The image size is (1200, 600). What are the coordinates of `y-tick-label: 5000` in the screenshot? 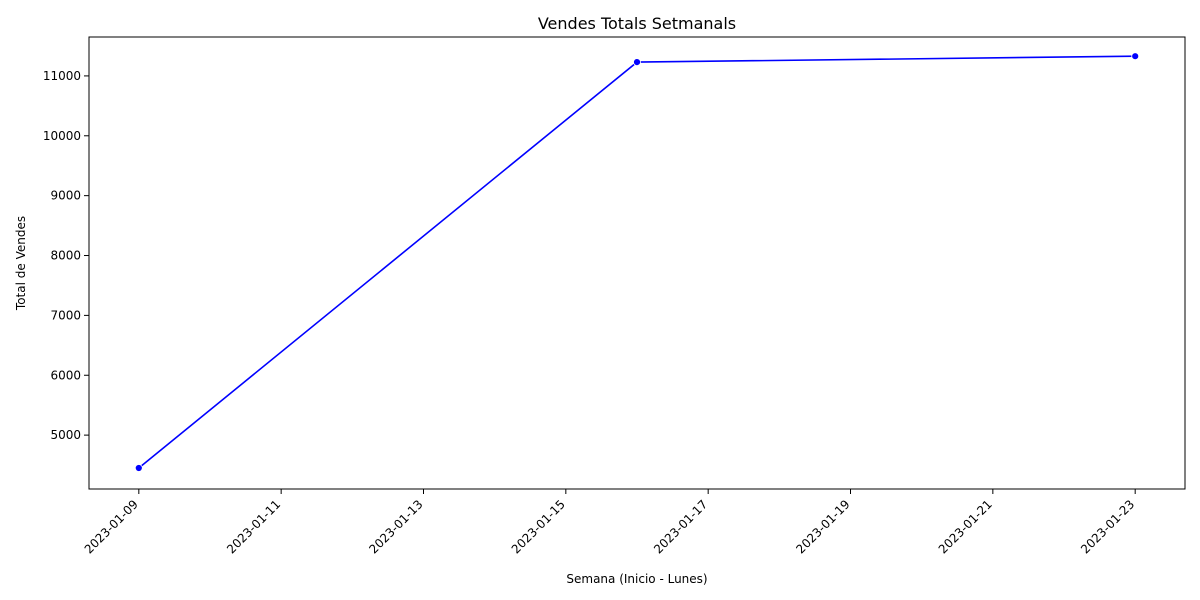 It's located at (65, 435).